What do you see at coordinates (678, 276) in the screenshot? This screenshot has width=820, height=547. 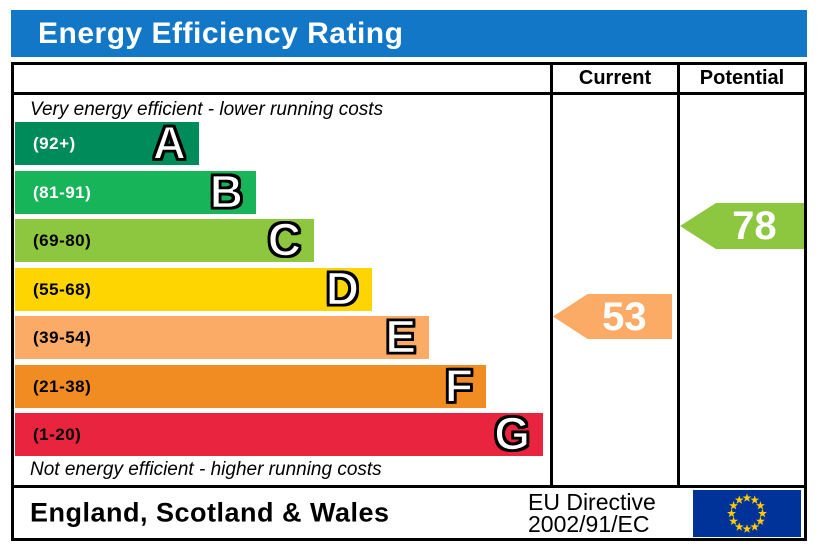 I see `column-divider-right` at bounding box center [678, 276].